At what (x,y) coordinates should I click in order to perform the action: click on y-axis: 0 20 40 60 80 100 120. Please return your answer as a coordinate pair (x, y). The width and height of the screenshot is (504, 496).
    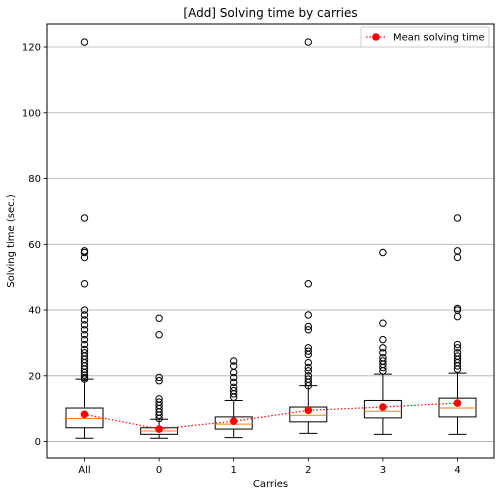
    Looking at the image, I should click on (34, 245).